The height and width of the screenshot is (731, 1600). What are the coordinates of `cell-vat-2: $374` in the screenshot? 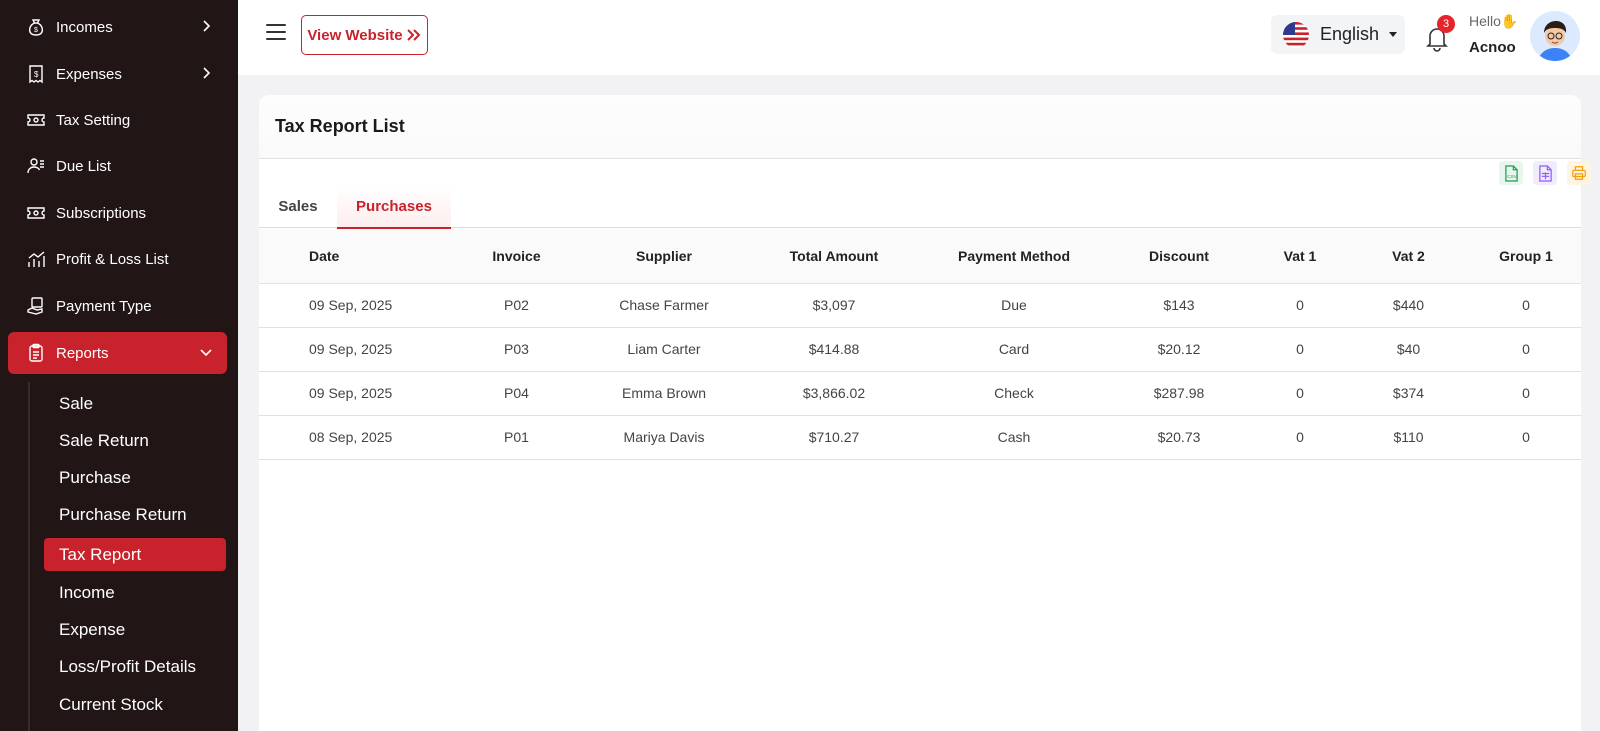 It's located at (1408, 393).